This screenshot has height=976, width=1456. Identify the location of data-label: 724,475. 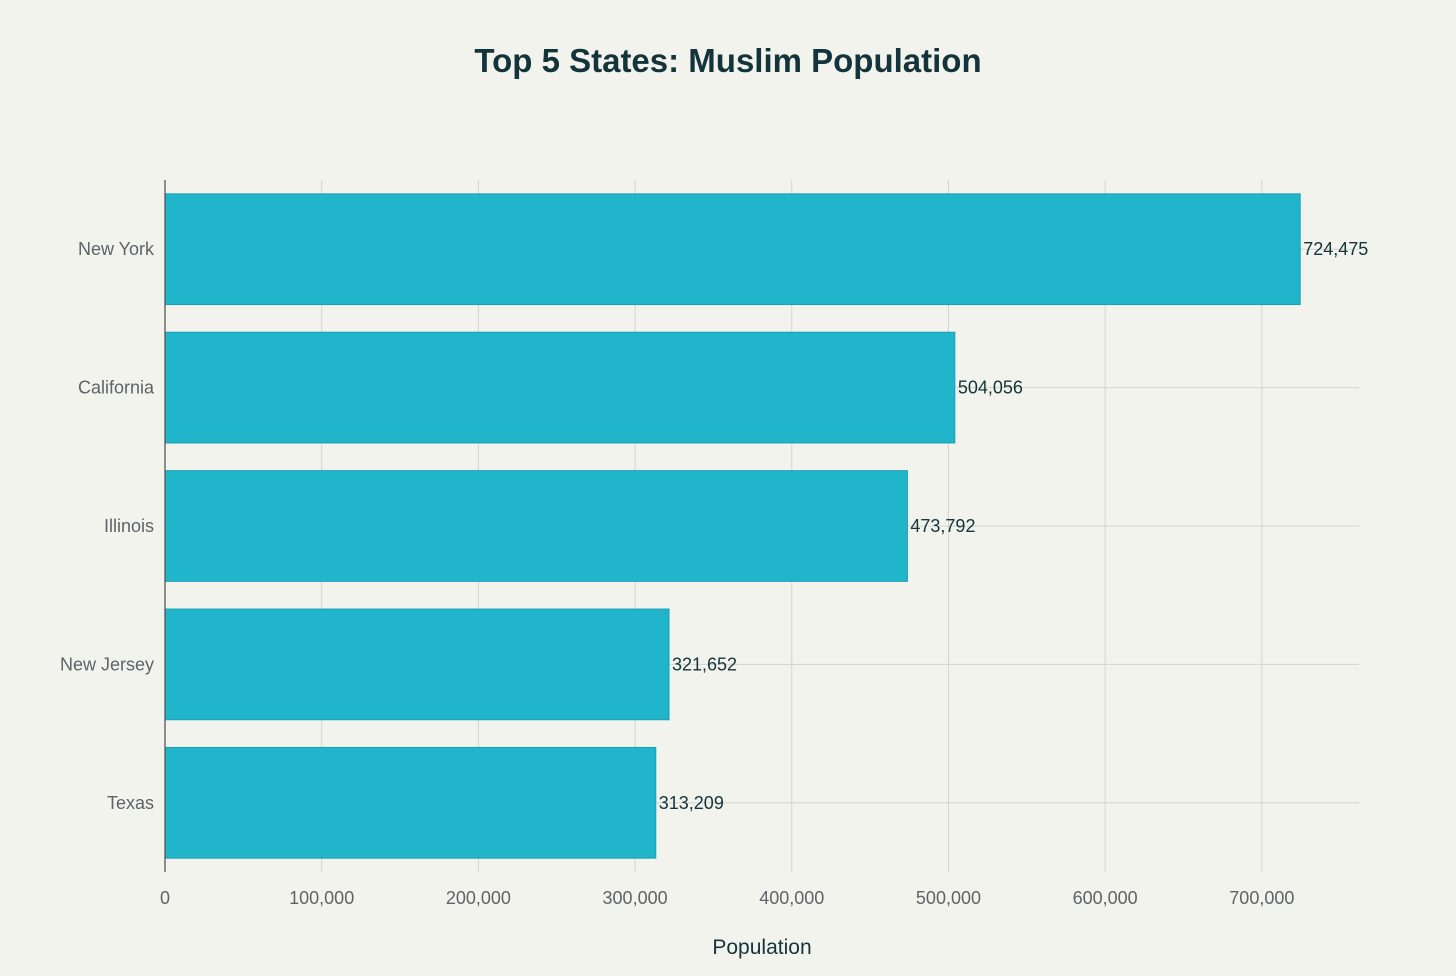
(1335, 249).